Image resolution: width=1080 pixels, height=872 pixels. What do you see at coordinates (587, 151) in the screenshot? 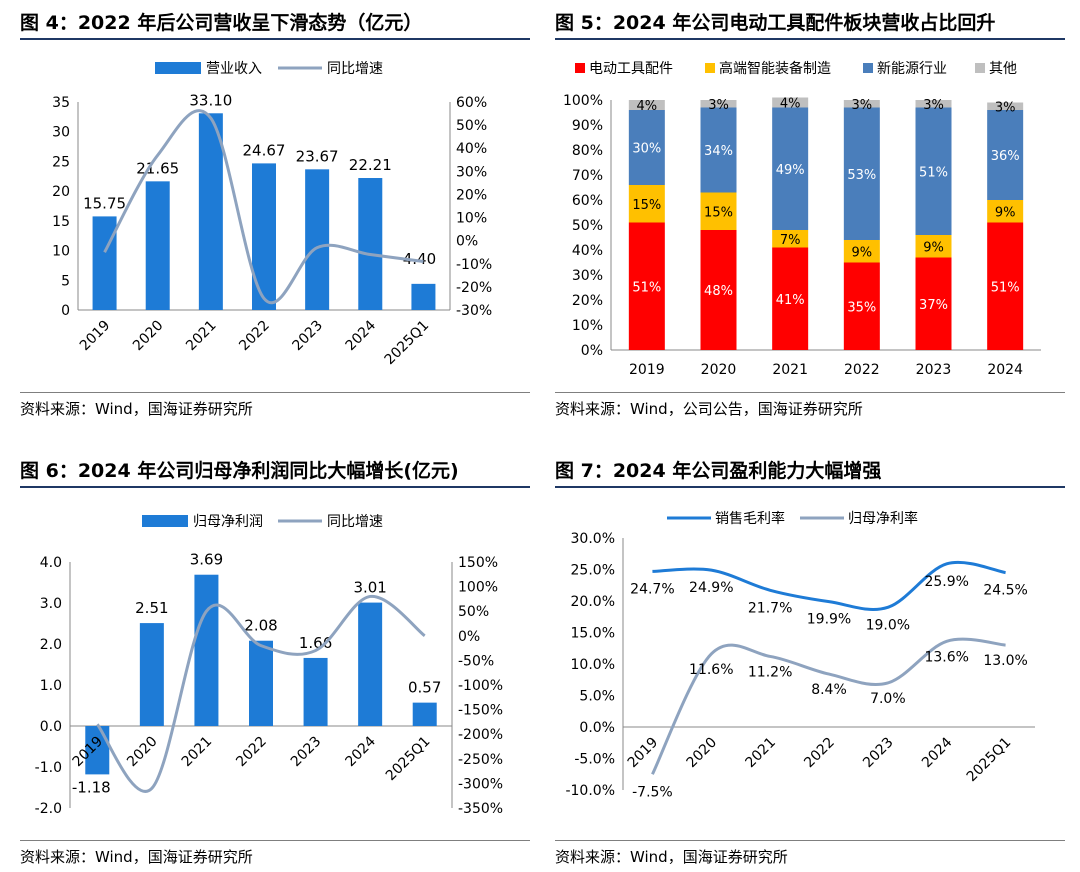
I see `y-tick-label: 80%` at bounding box center [587, 151].